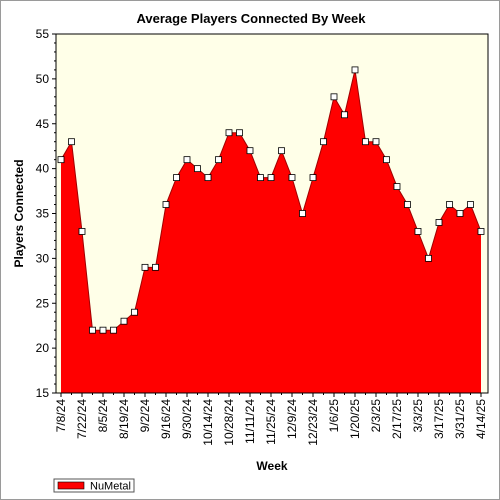 This screenshot has width=500, height=500. I want to click on x-tick-label: 1/6/25, so click(334, 416).